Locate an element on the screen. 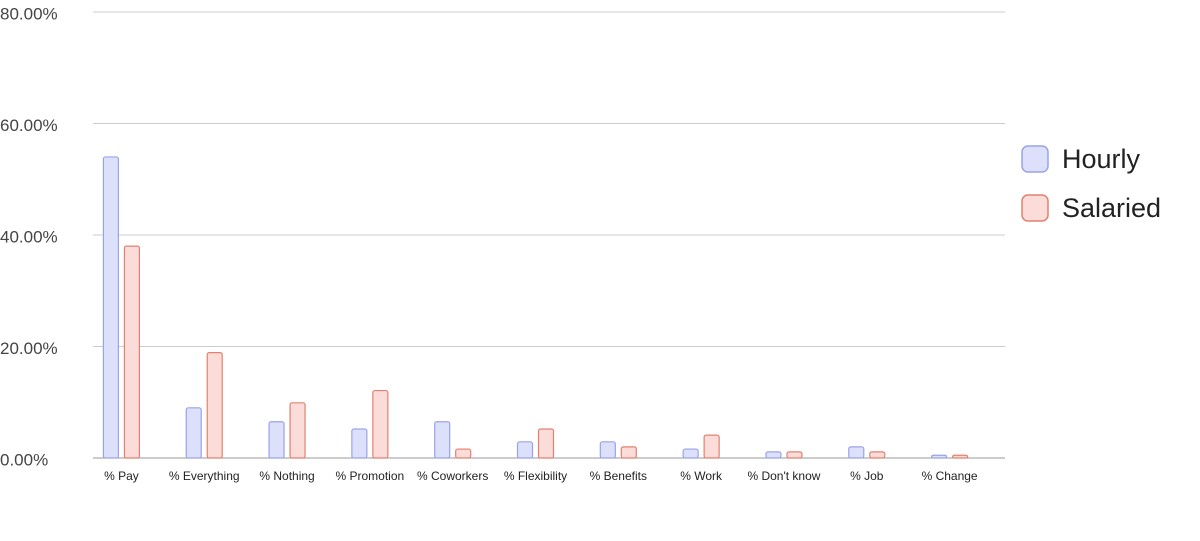 This screenshot has width=1200, height=541. x-tick-label: % Change is located at coordinates (950, 476).